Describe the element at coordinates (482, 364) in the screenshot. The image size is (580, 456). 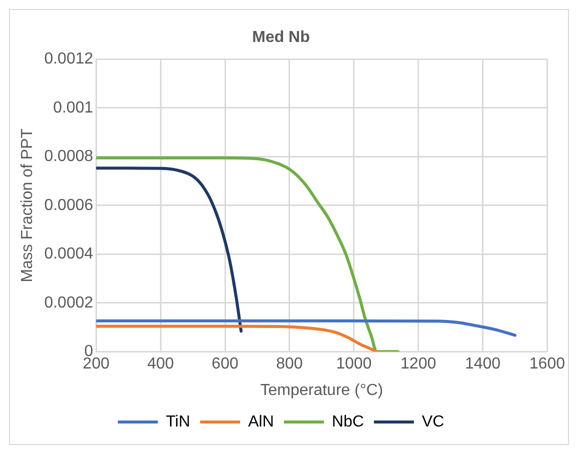
I see `x-tick-label: 1400` at that location.